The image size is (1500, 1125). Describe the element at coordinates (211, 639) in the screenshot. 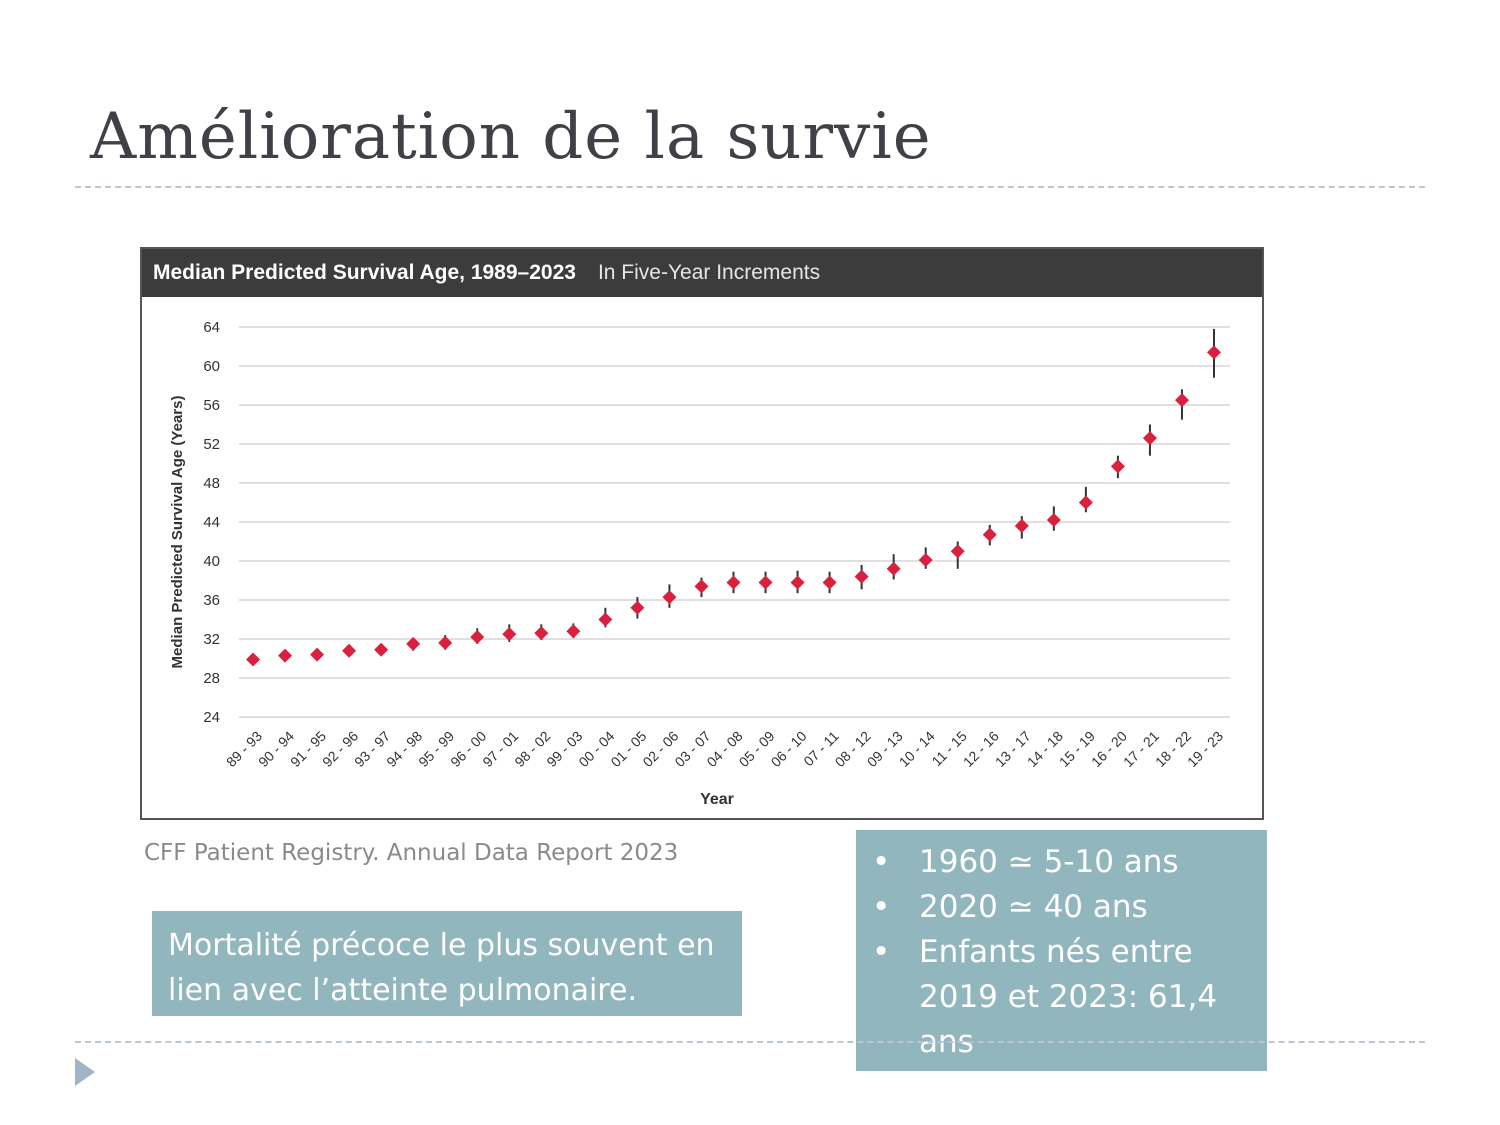

I see `y-tick-label: 32` at that location.